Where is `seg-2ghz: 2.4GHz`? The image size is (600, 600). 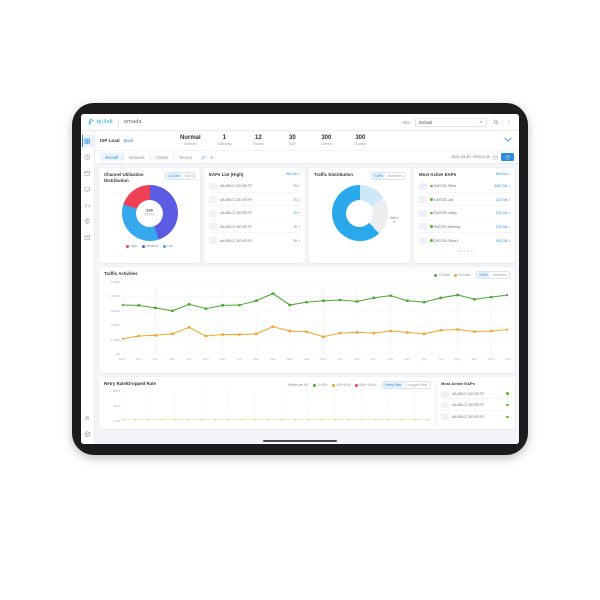 seg-2ghz: 2.4GHz is located at coordinates (174, 176).